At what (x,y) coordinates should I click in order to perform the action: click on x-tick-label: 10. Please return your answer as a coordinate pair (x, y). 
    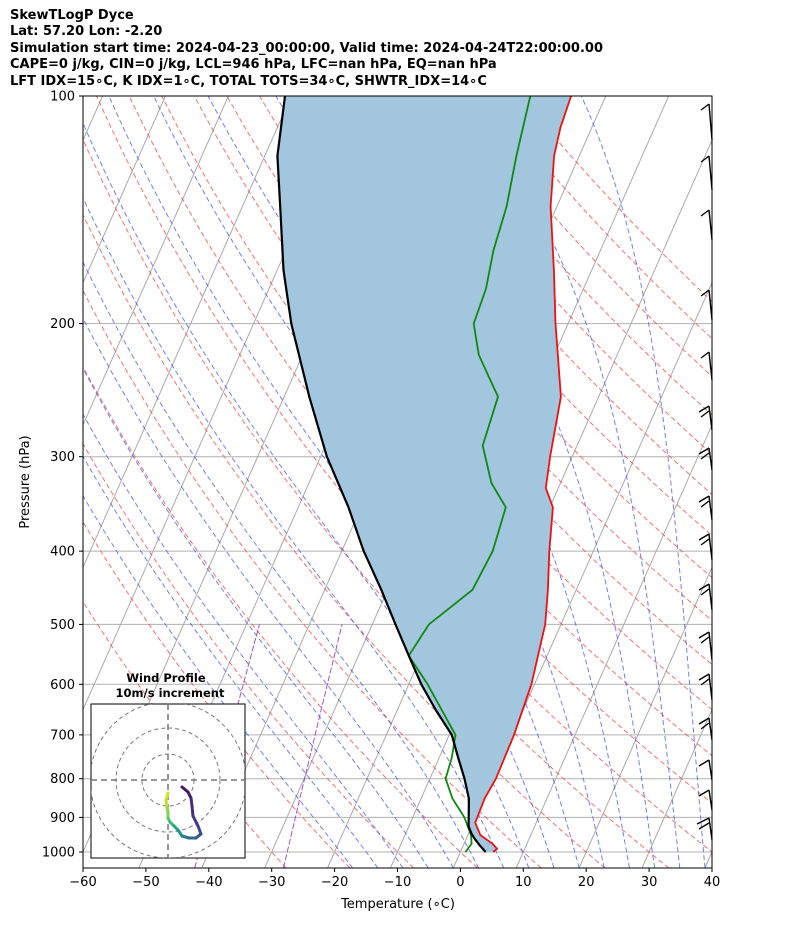
    Looking at the image, I should click on (523, 882).